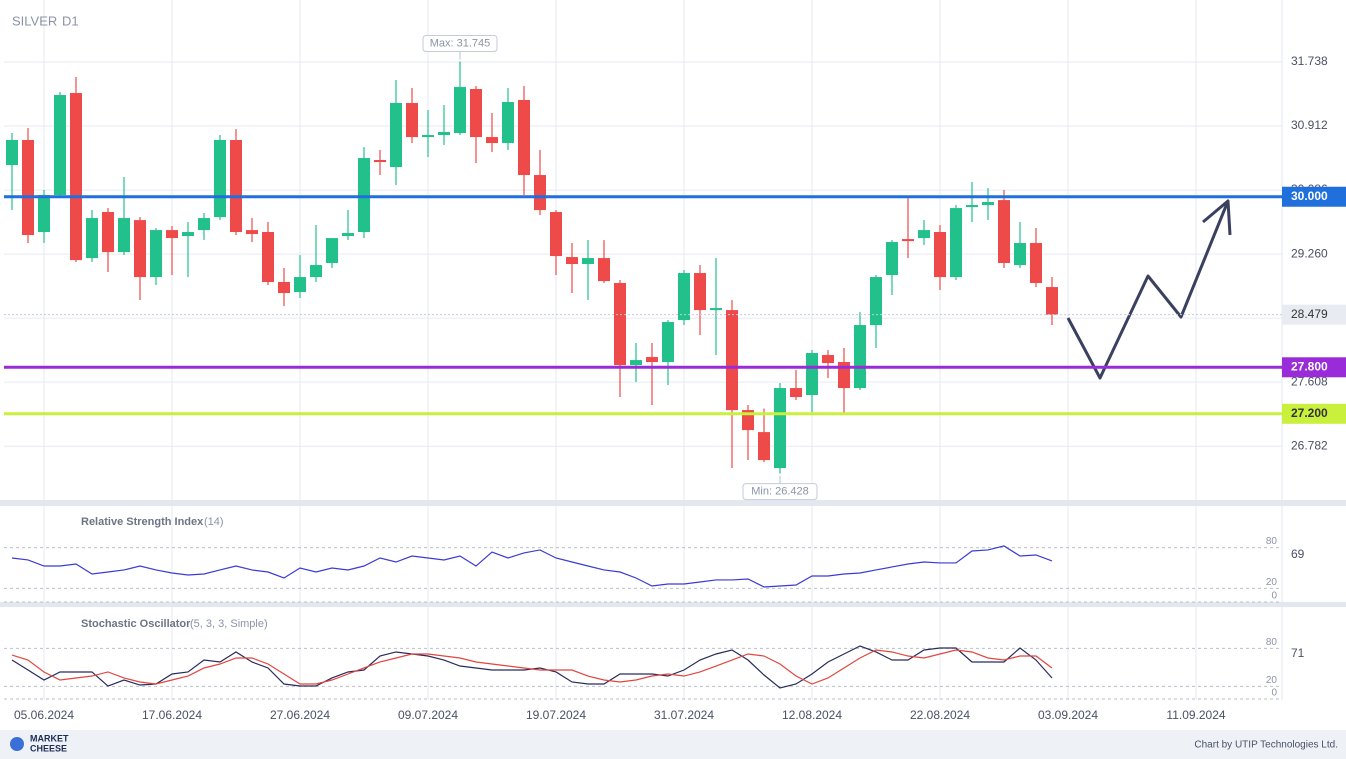  Describe the element at coordinates (673, 604) in the screenshot. I see `panel-separator` at that location.